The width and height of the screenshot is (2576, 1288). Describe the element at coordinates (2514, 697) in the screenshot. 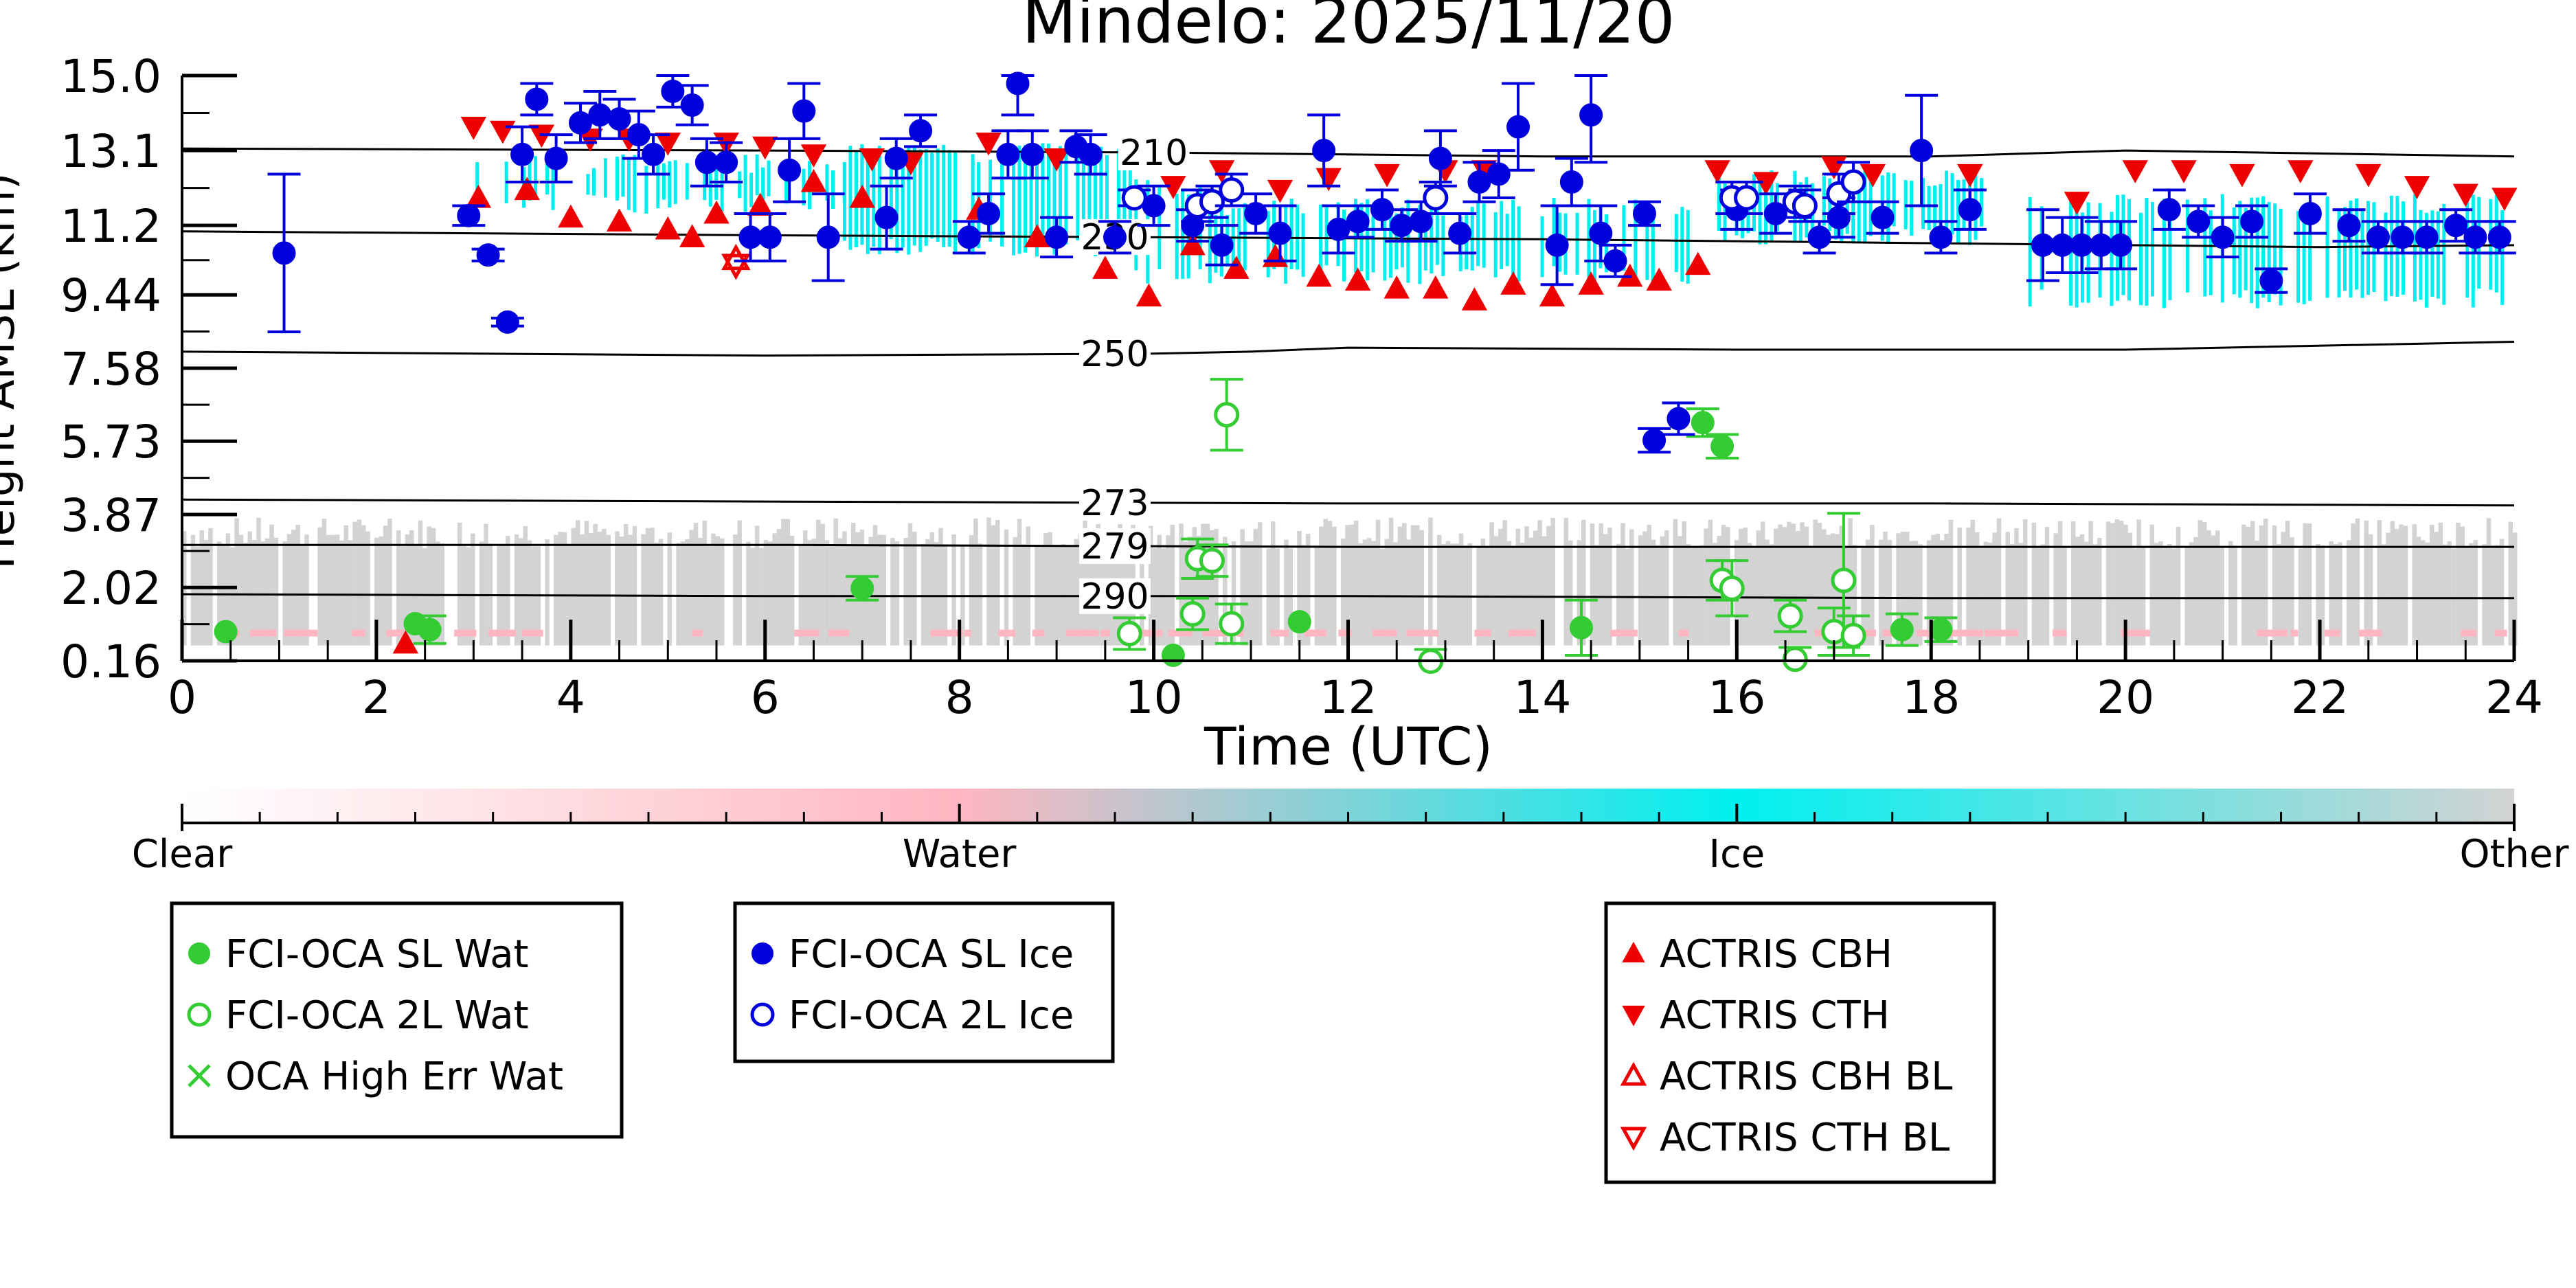

I see `x-tick-label: 24` at that location.